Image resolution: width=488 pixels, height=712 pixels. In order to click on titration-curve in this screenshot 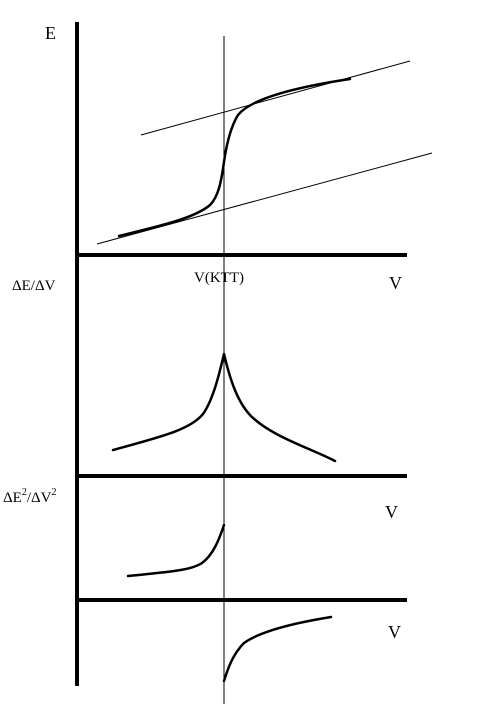, I will do `click(234, 157)`.